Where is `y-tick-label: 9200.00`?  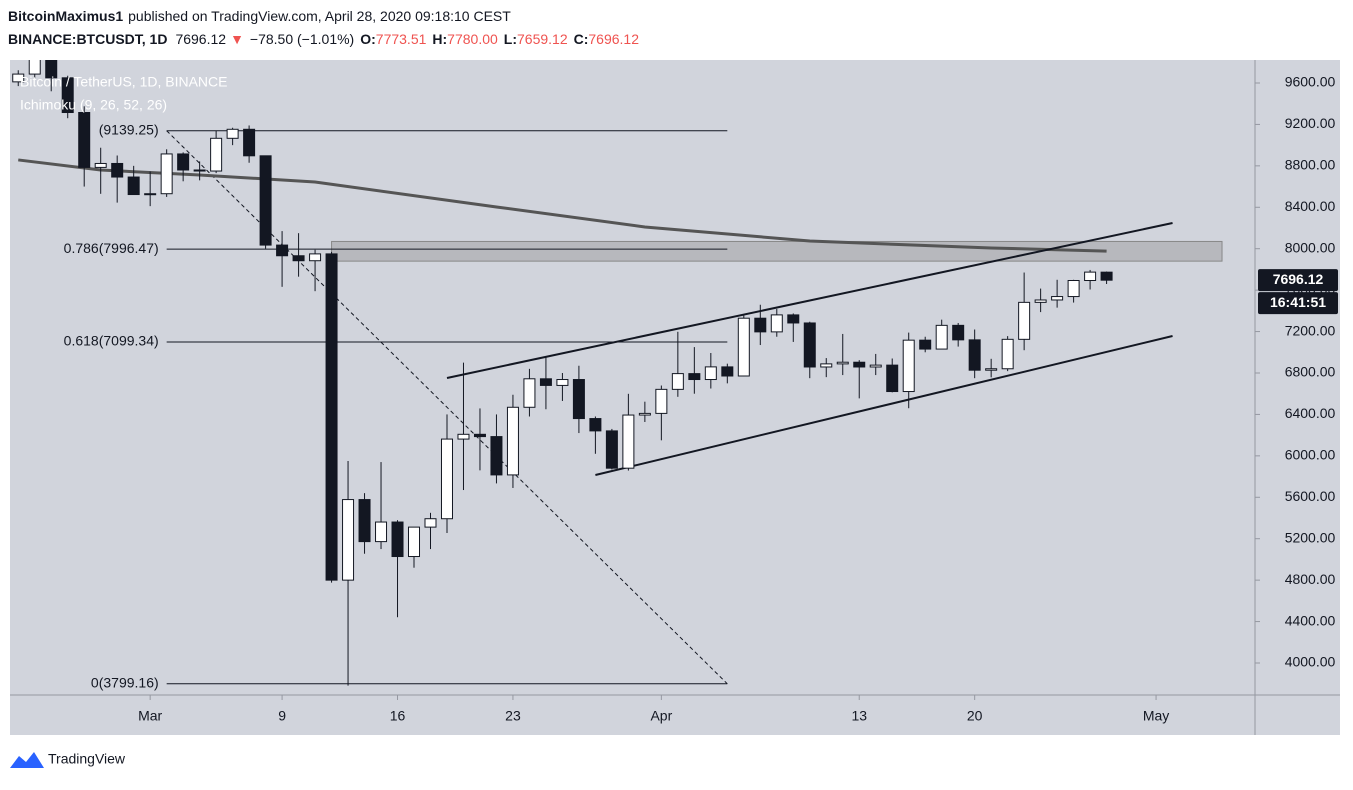 y-tick-label: 9200.00 is located at coordinates (1310, 123).